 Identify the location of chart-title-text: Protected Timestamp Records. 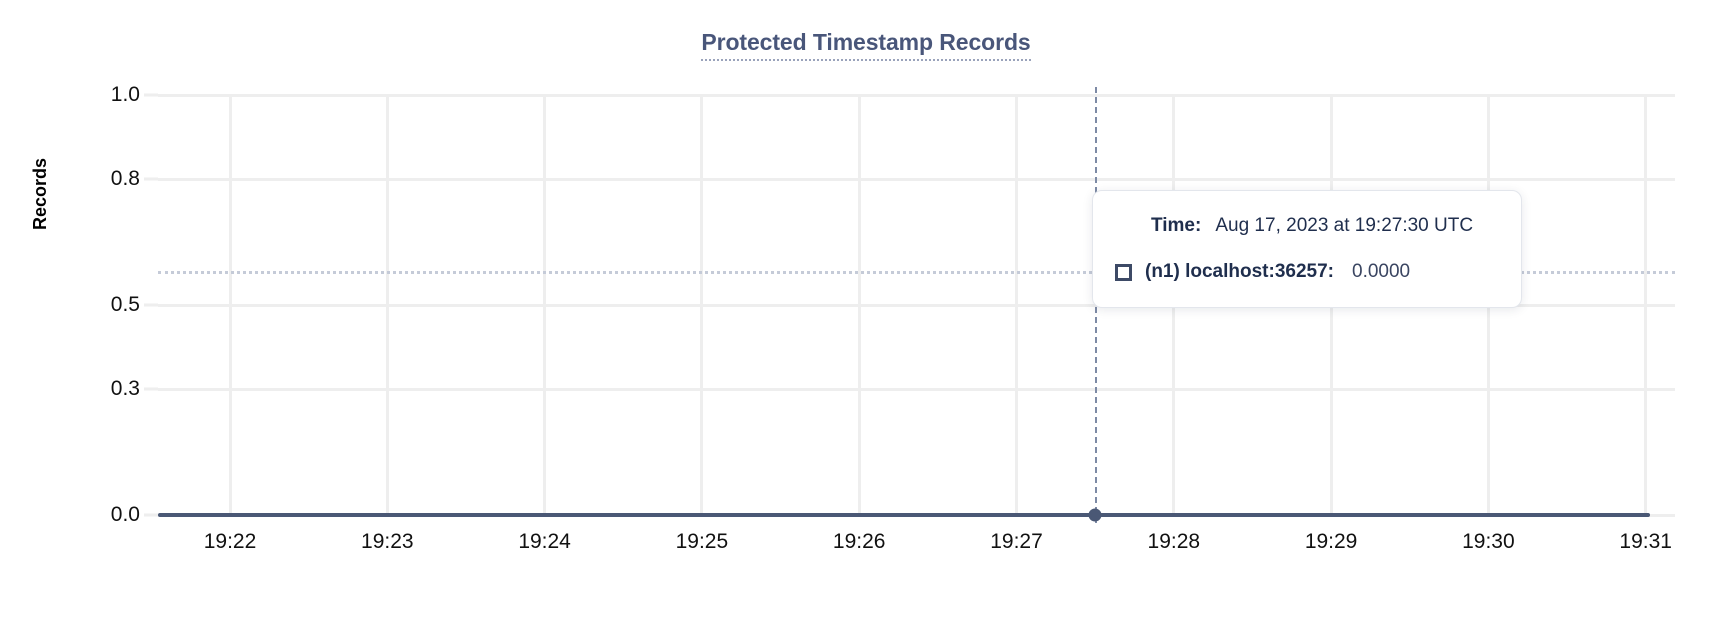
(866, 44).